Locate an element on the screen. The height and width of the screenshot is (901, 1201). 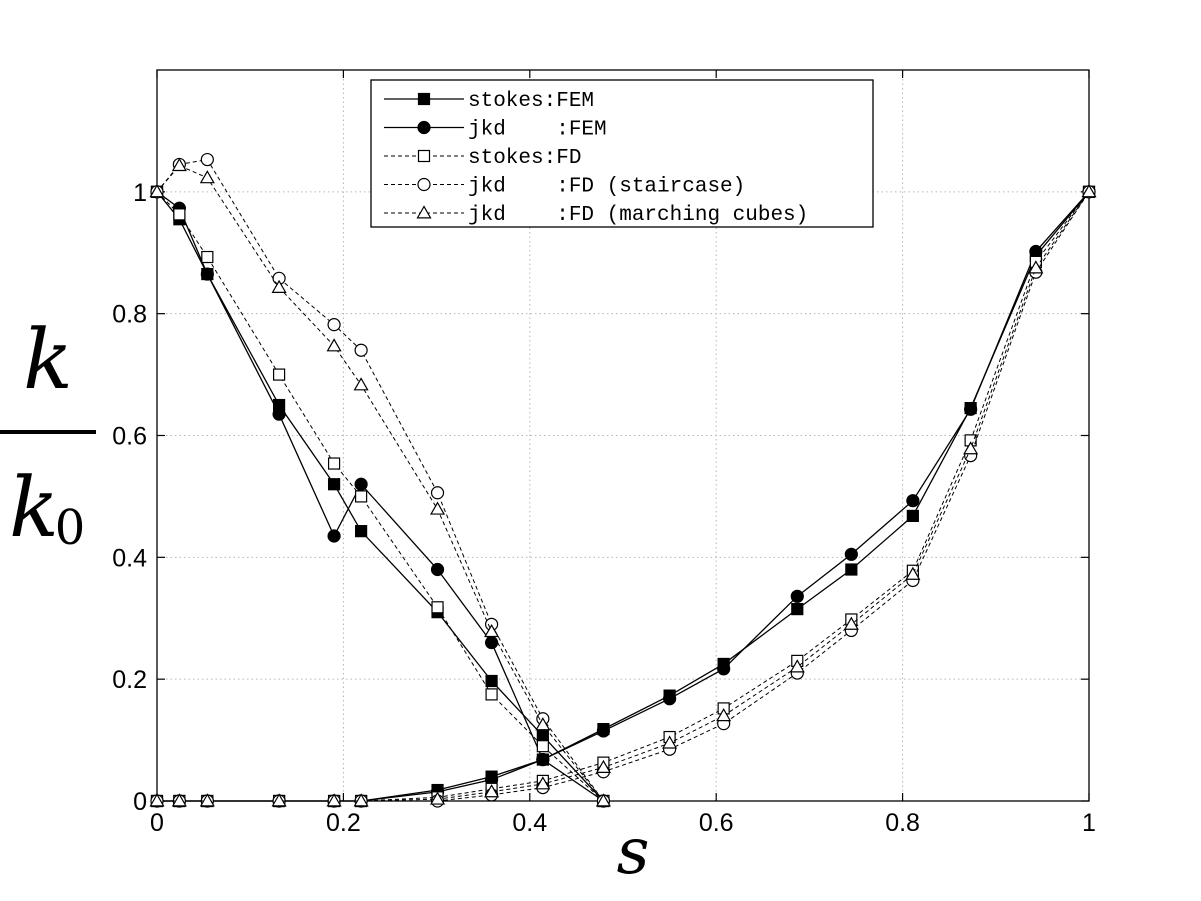
x-tick-label: 0 is located at coordinates (157, 823).